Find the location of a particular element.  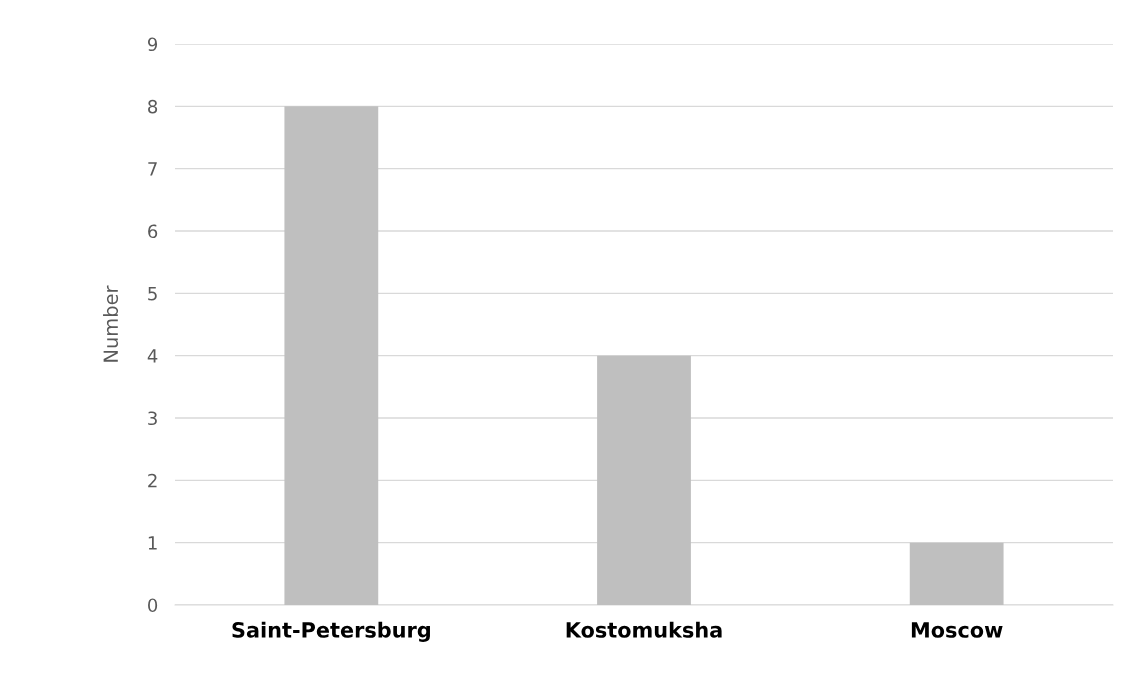

x-tick-label: Kostomuksha is located at coordinates (644, 629).